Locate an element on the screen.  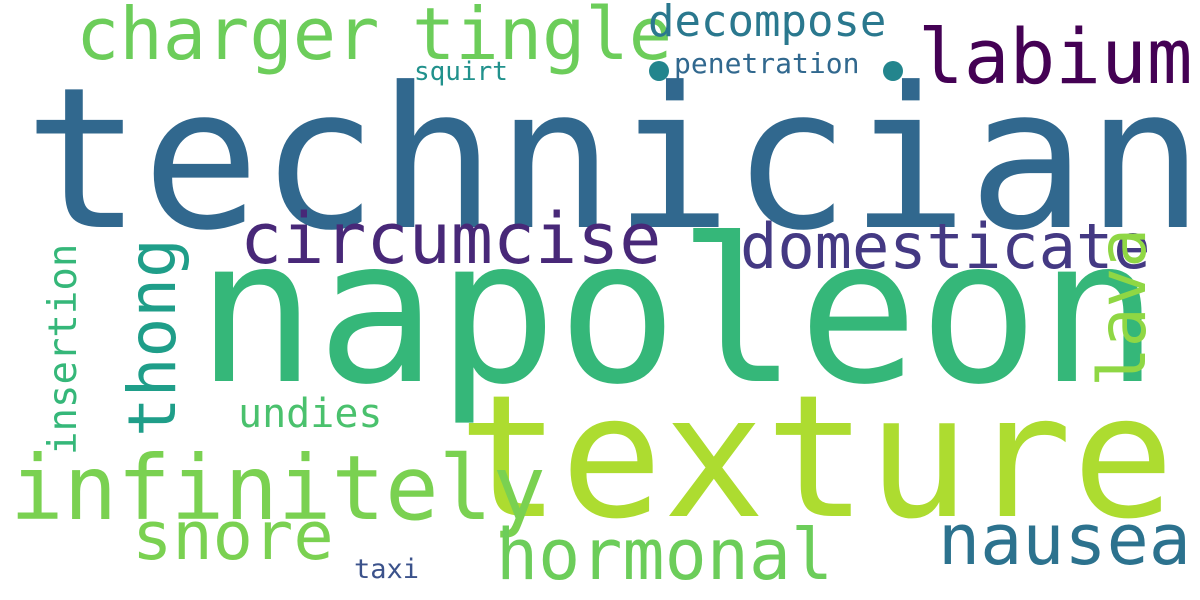
word-hormonal: hormonal is located at coordinates (665, 555).